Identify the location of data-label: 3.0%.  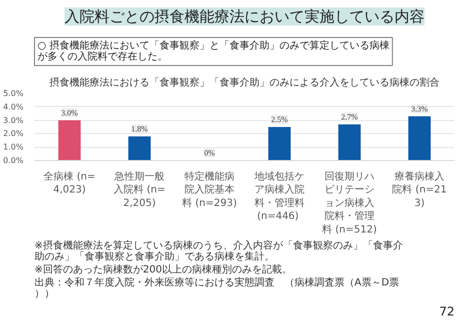
(69, 113).